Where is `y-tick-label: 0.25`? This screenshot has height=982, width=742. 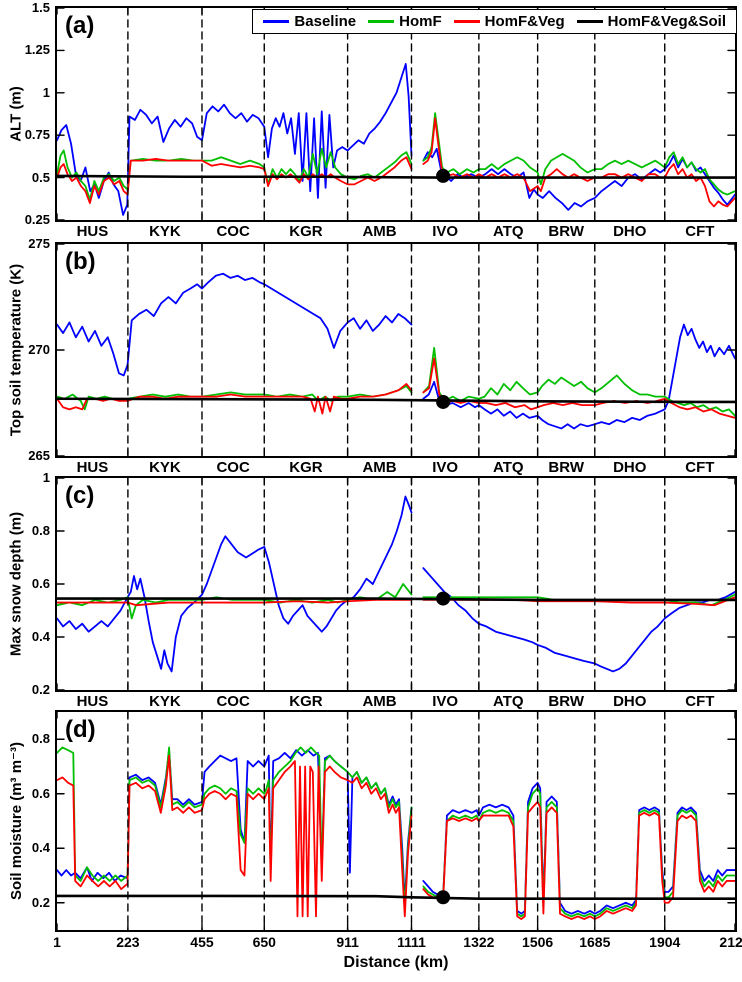 y-tick-label: 0.25 is located at coordinates (37, 219).